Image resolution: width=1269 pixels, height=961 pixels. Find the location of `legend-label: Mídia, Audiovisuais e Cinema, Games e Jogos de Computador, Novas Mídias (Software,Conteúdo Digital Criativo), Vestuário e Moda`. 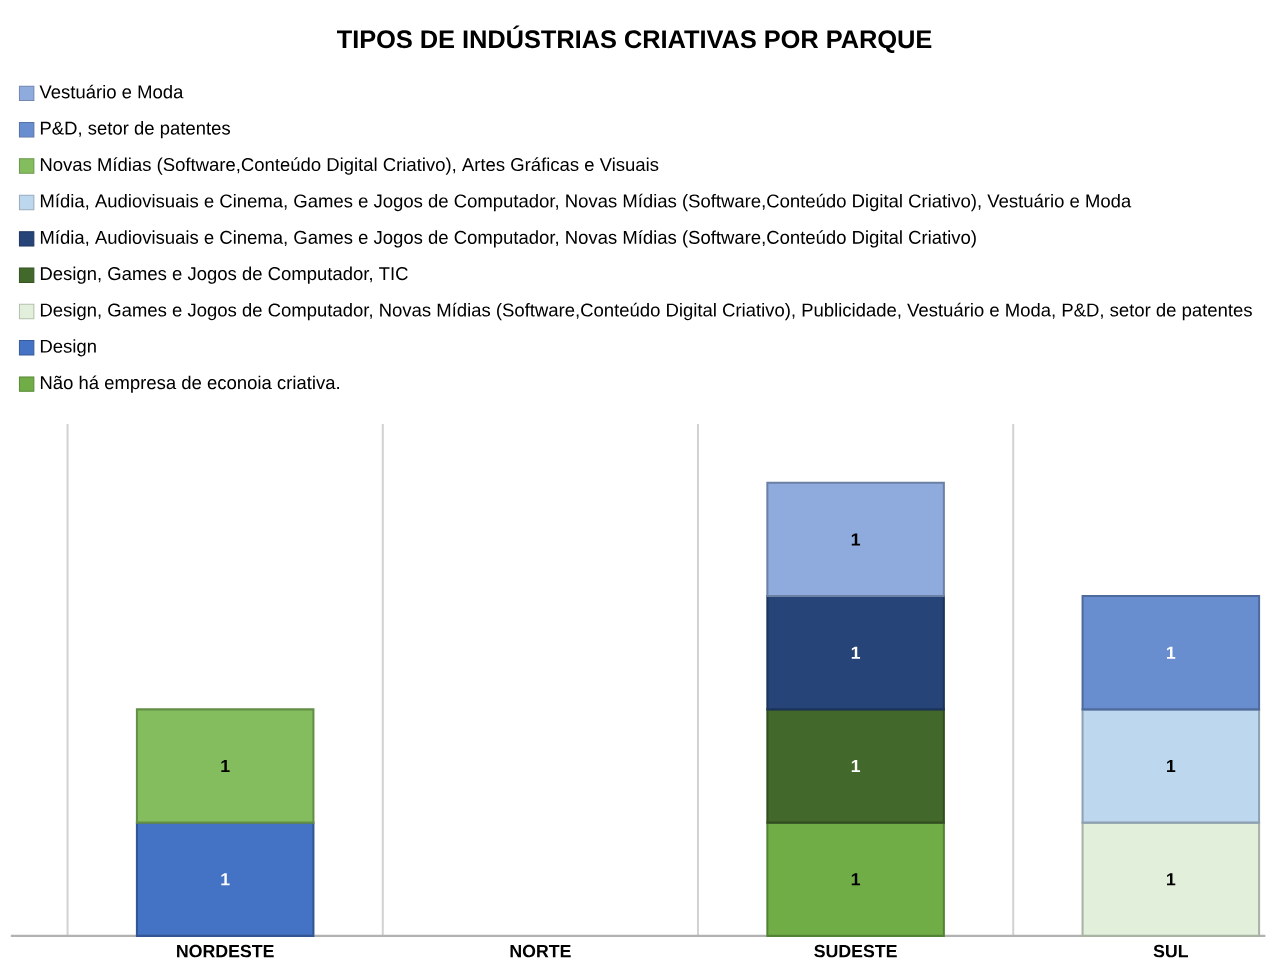

legend-label: Mídia, Audiovisuais e Cinema, Games e Jogos de Computador, Novas Mídias (Software,Conteúdo Digital Criativo), Vestuário e Moda is located at coordinates (586, 202).